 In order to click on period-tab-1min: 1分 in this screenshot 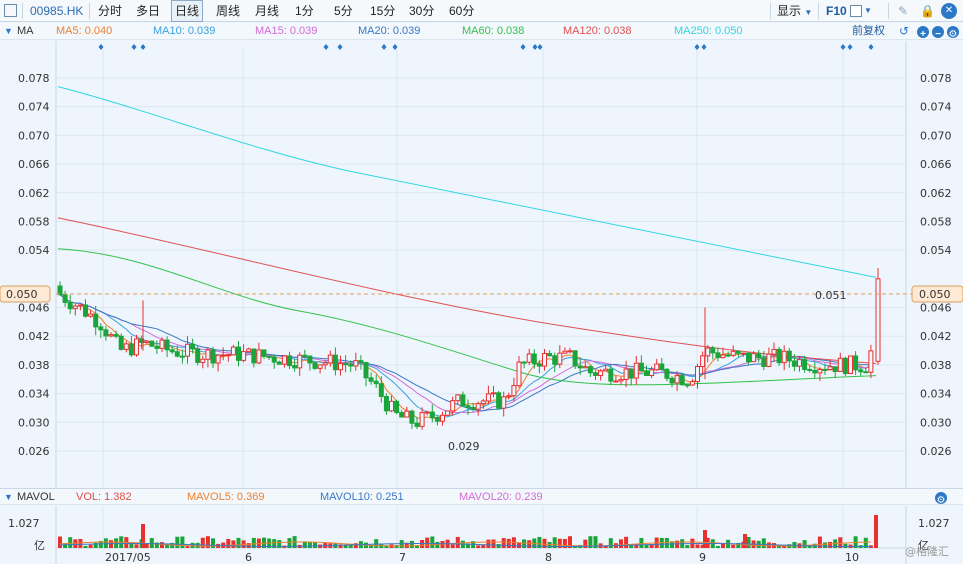, I will do `click(304, 11)`.